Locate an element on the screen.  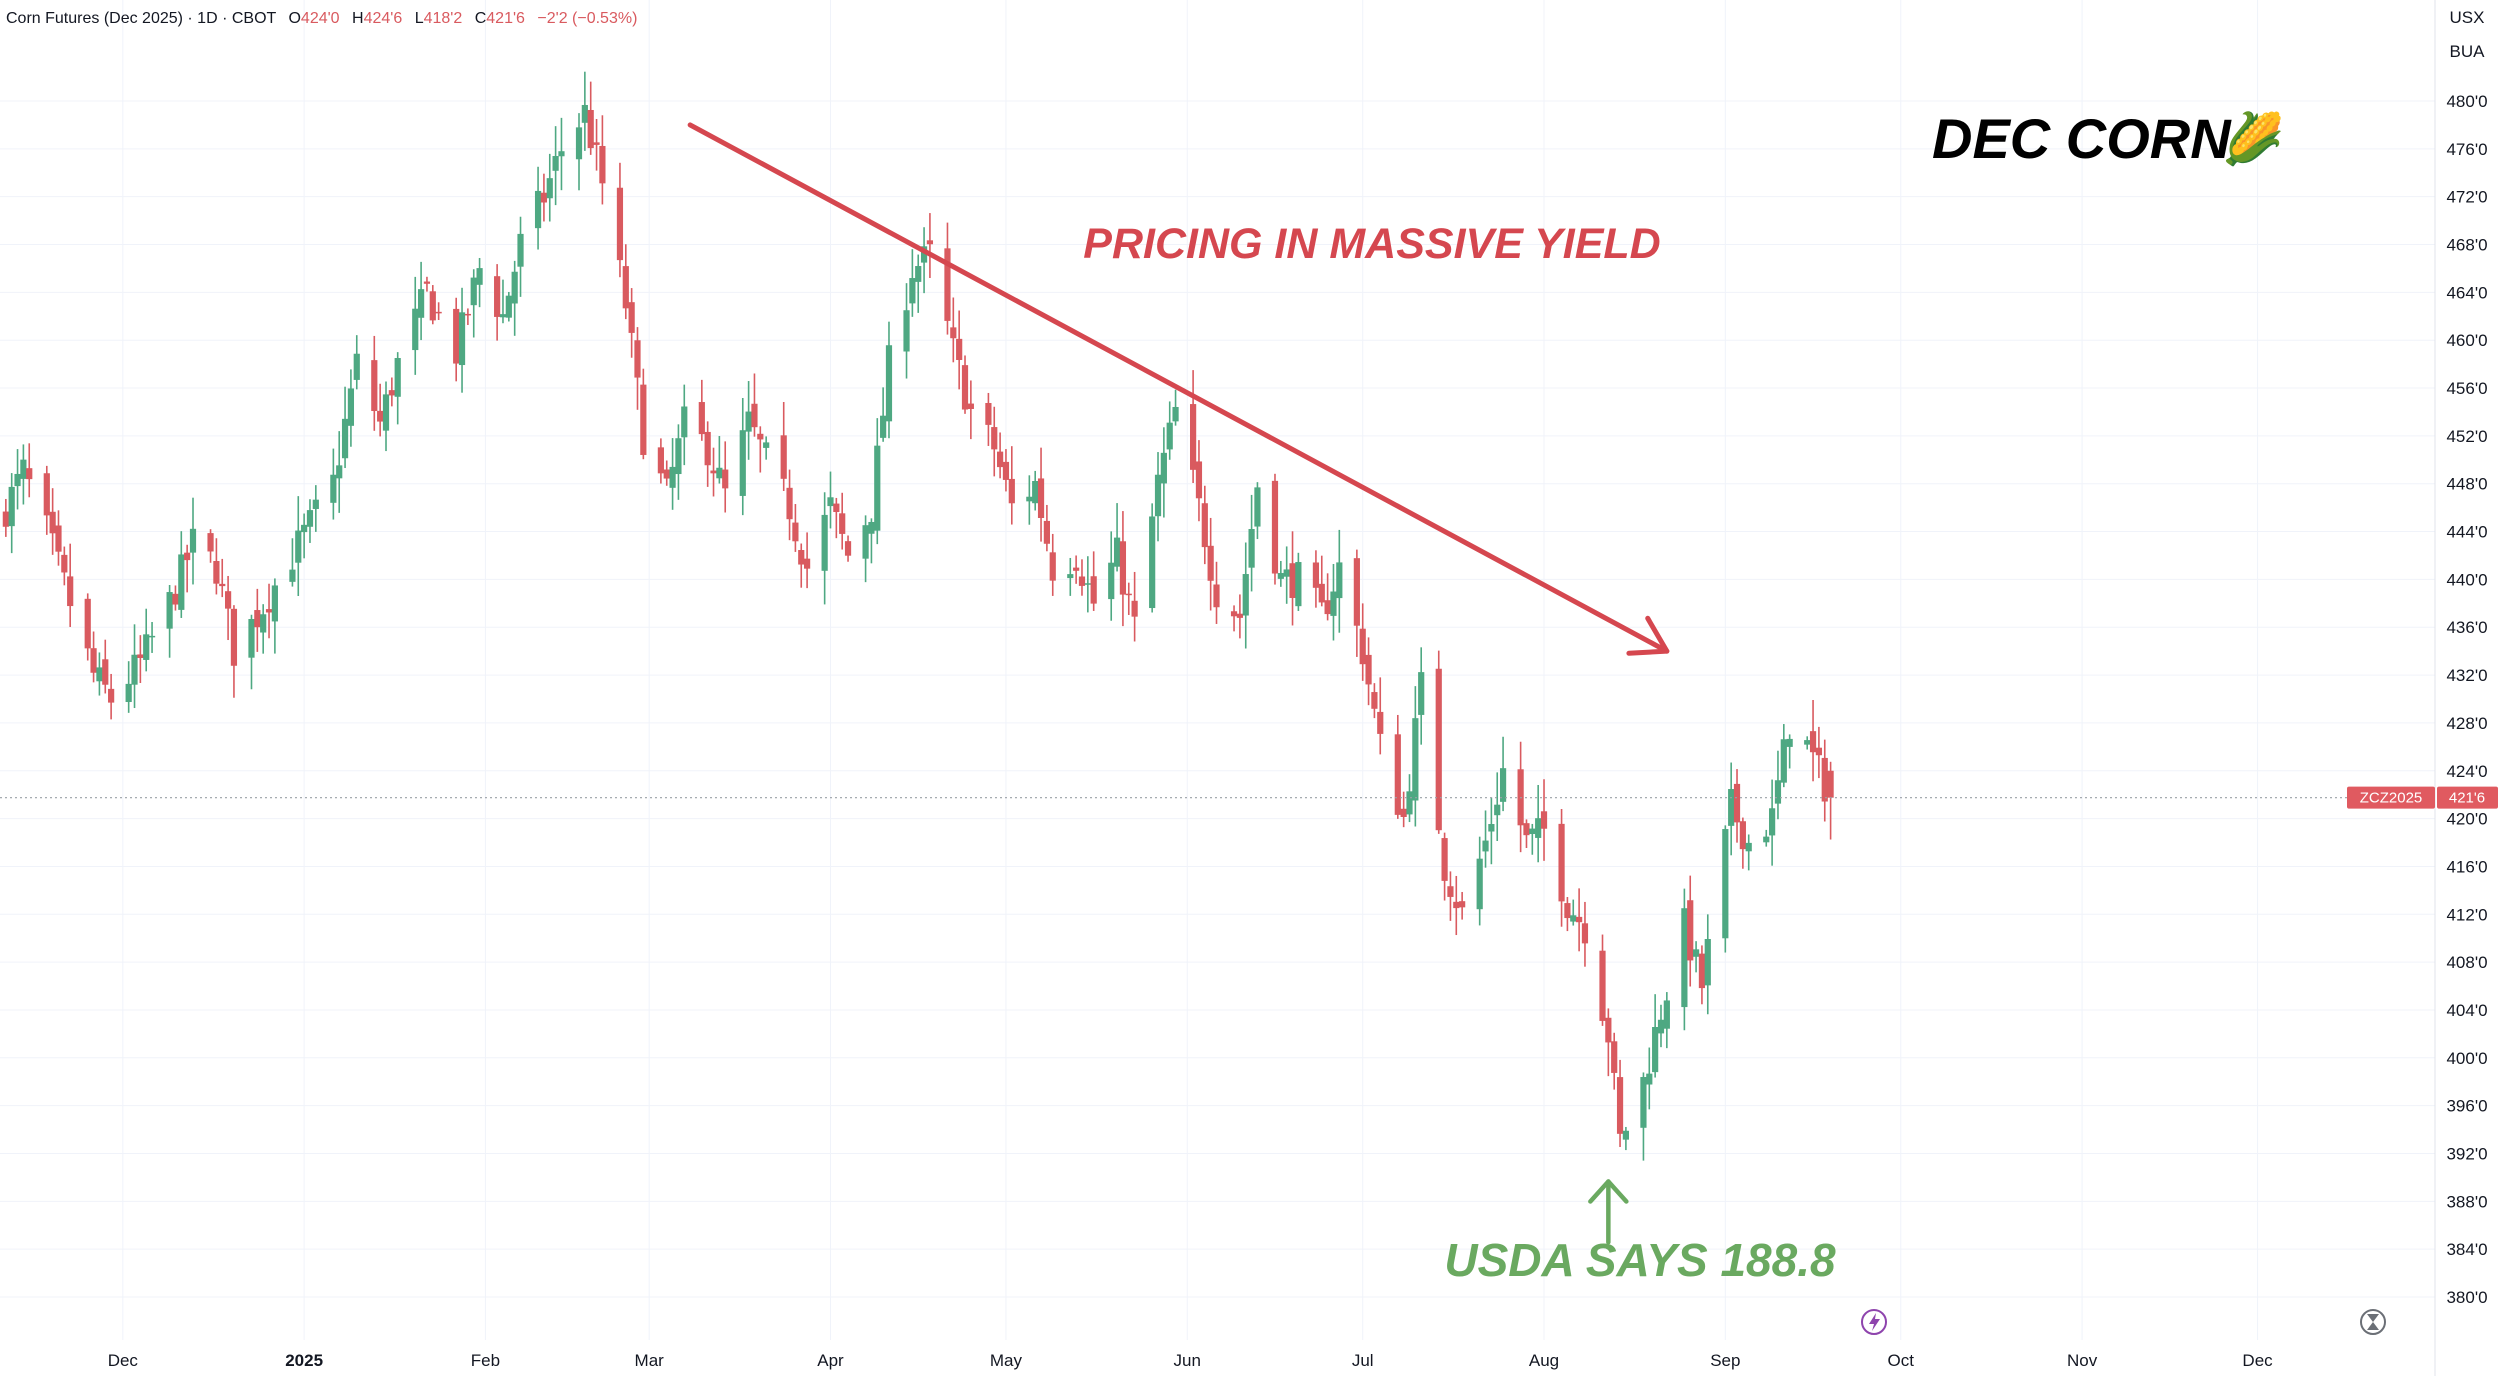
x-tick-label: 2025 is located at coordinates (304, 1360).